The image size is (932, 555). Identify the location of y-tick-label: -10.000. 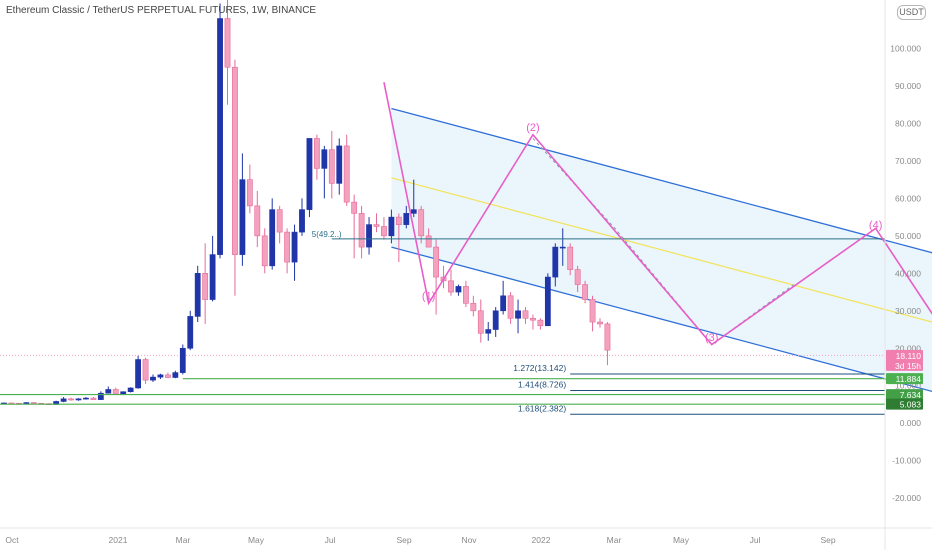
(906, 461).